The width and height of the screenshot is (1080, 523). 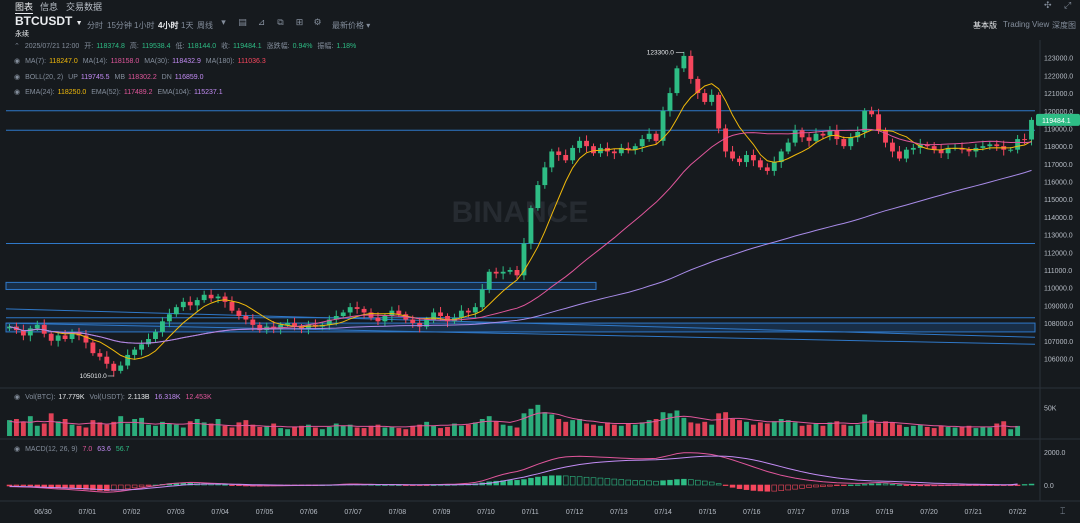 I want to click on tab-chart: 图表, so click(x=24, y=8).